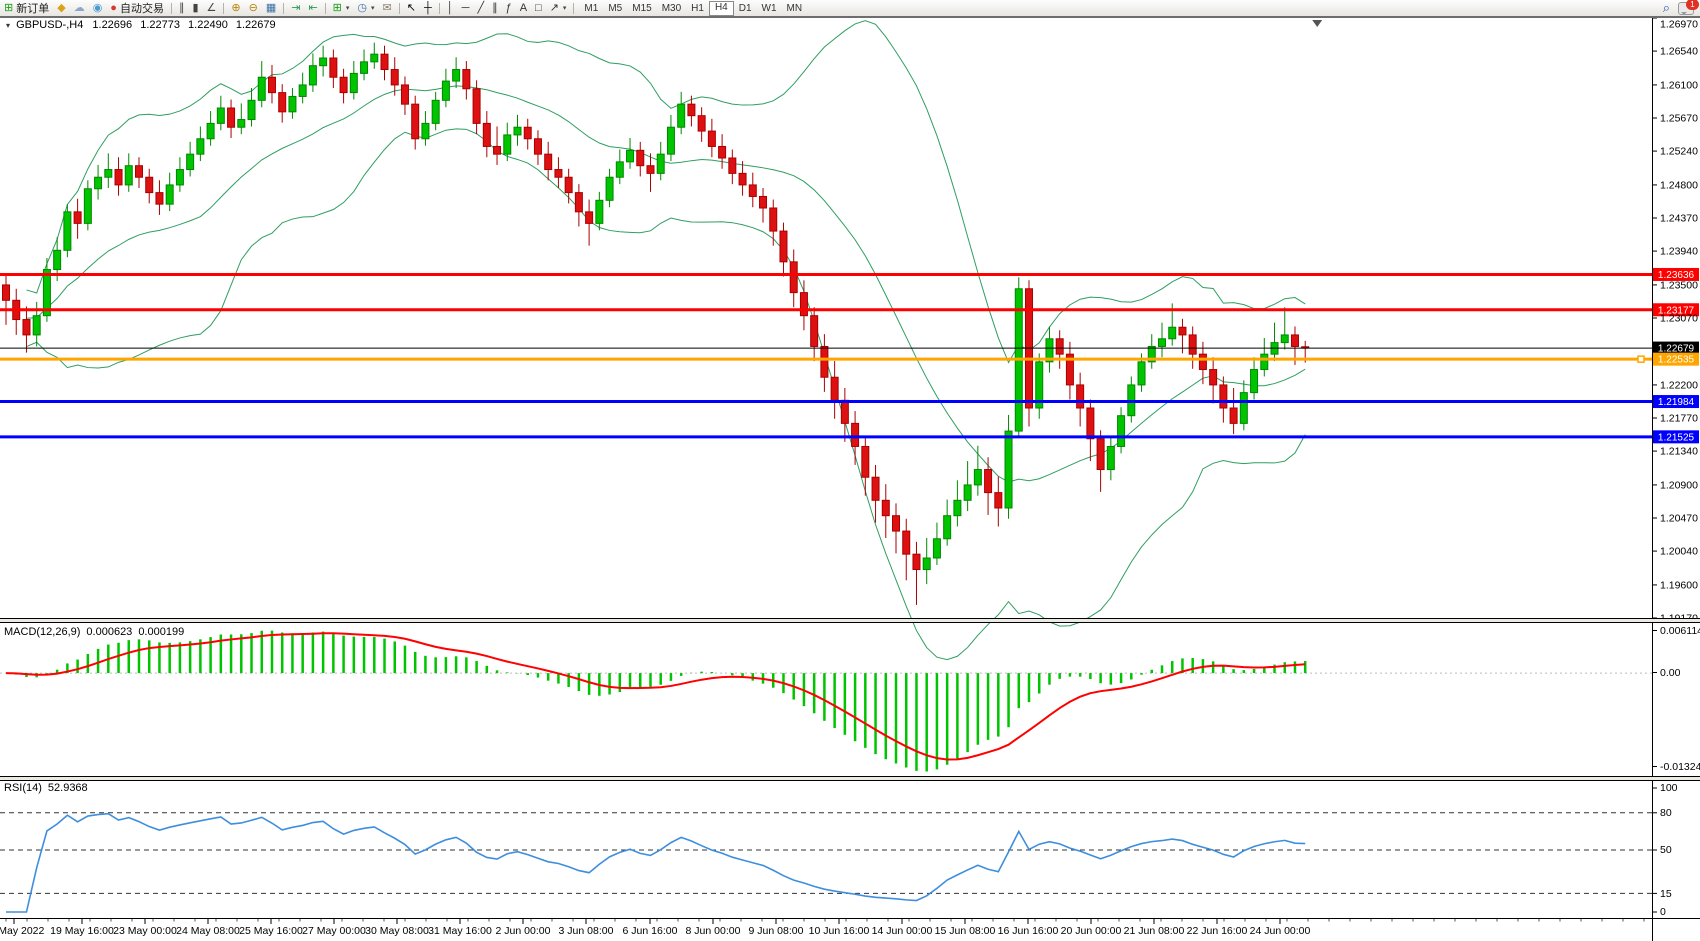 Image resolution: width=1700 pixels, height=941 pixels. I want to click on cursor-button: ↖, so click(411, 8).